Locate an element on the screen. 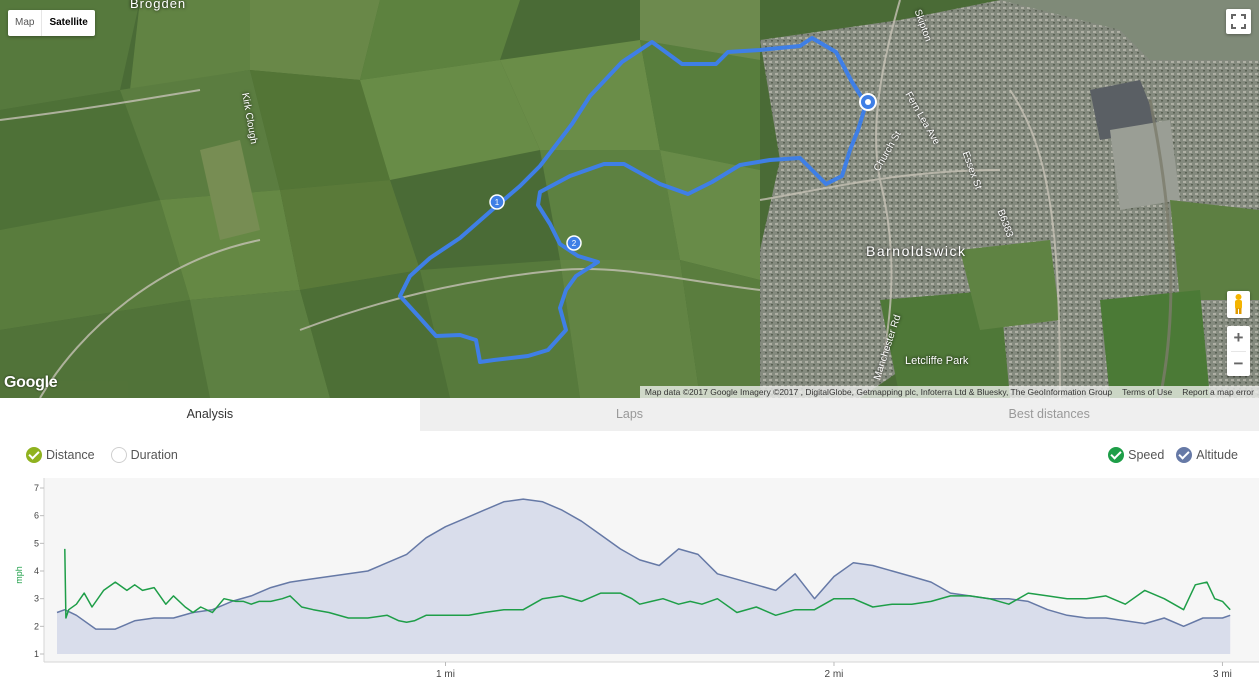  tab-best-distances: Best distances is located at coordinates (1049, 414).